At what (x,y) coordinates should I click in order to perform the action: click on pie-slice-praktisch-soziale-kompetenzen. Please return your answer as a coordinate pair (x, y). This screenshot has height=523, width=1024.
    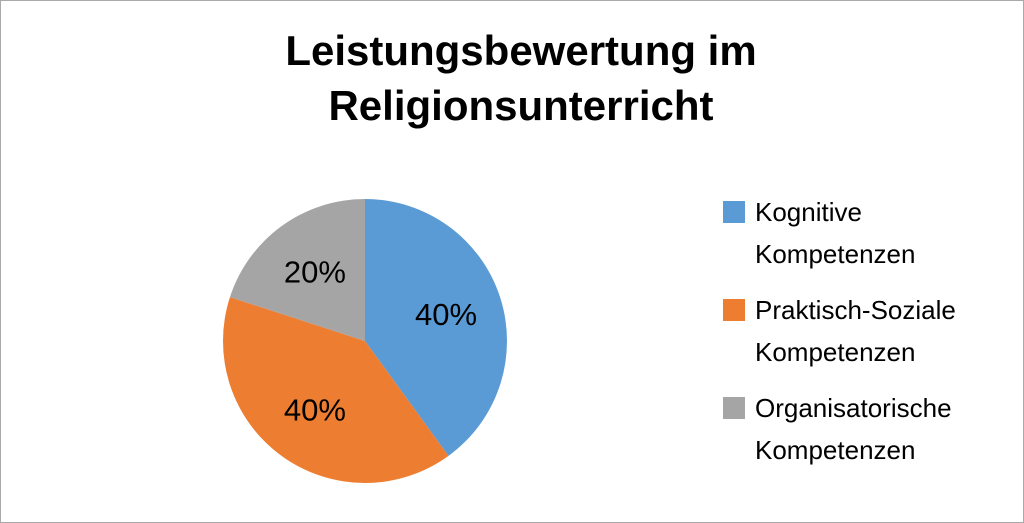
    Looking at the image, I should click on (335, 390).